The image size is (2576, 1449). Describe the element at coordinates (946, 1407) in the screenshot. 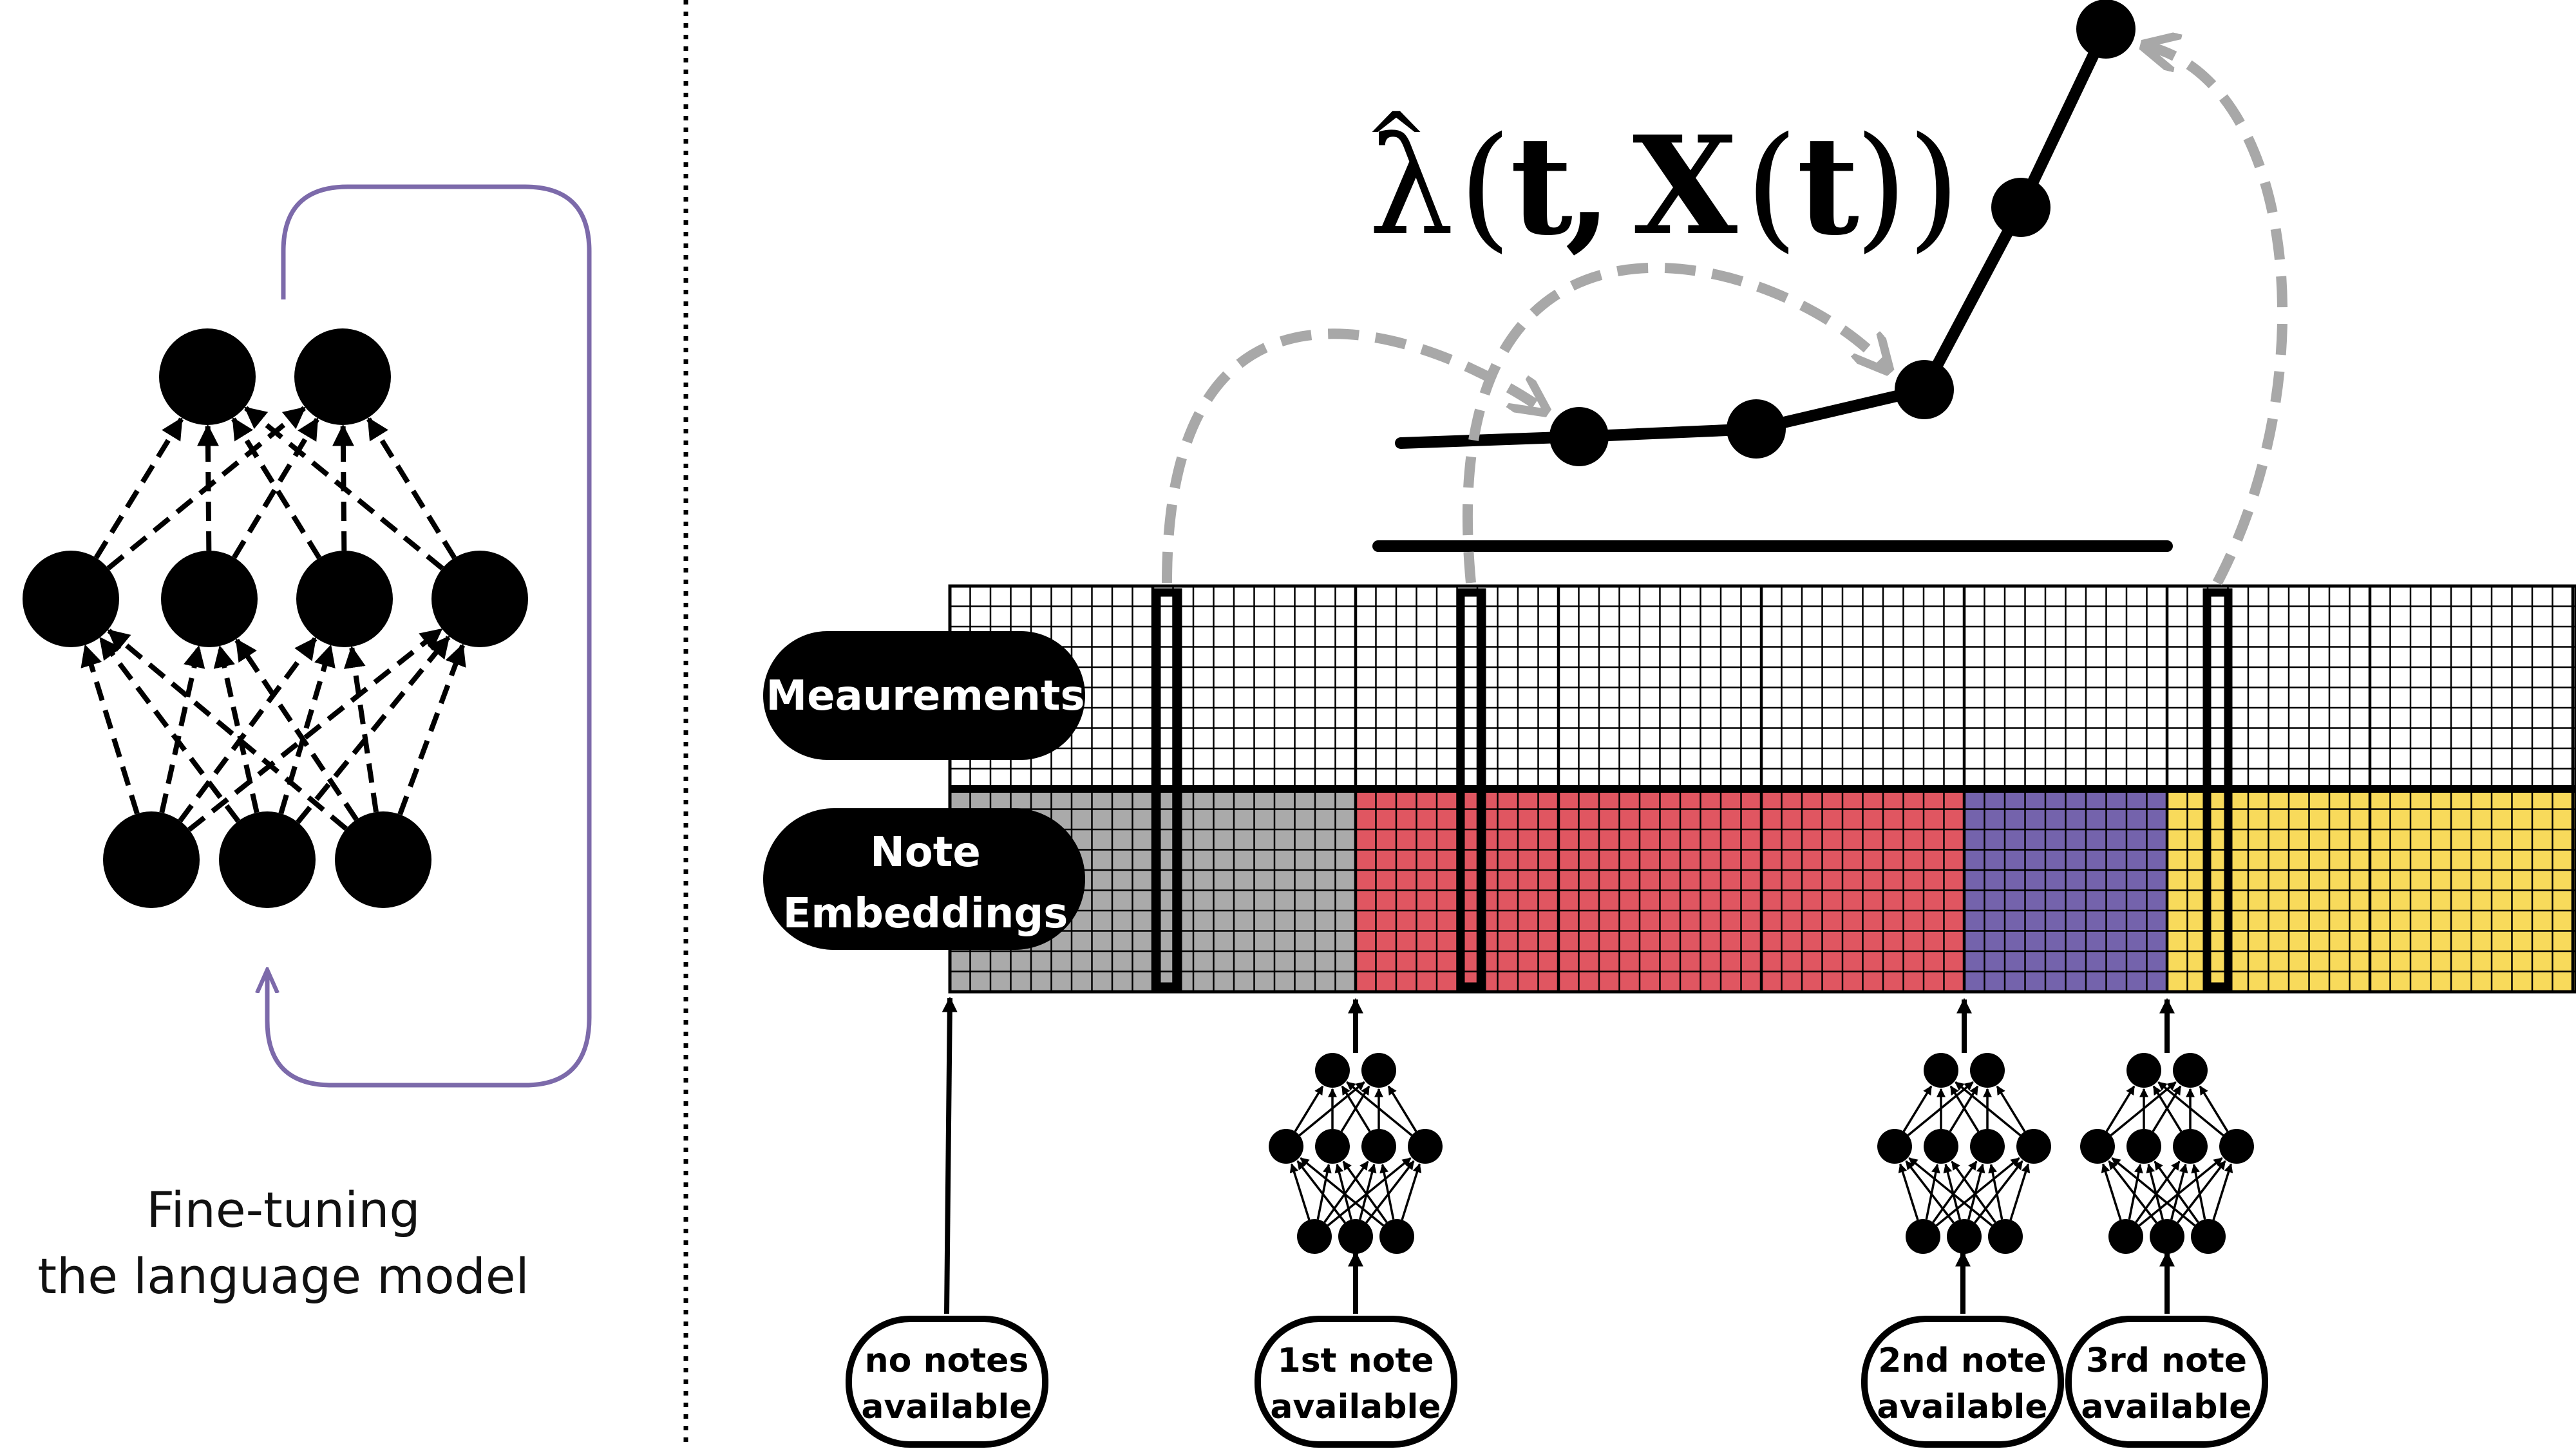

I see `note-box-none-line2: available` at that location.